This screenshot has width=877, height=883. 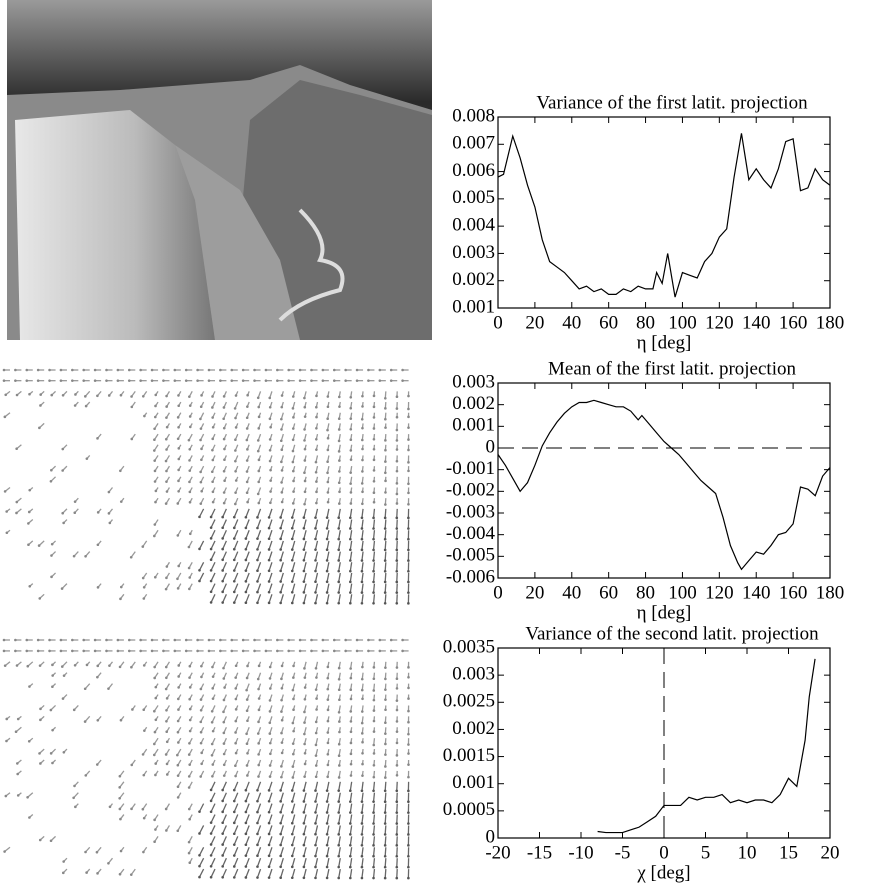 What do you see at coordinates (706, 852) in the screenshot?
I see `x-tick-label: 5` at bounding box center [706, 852].